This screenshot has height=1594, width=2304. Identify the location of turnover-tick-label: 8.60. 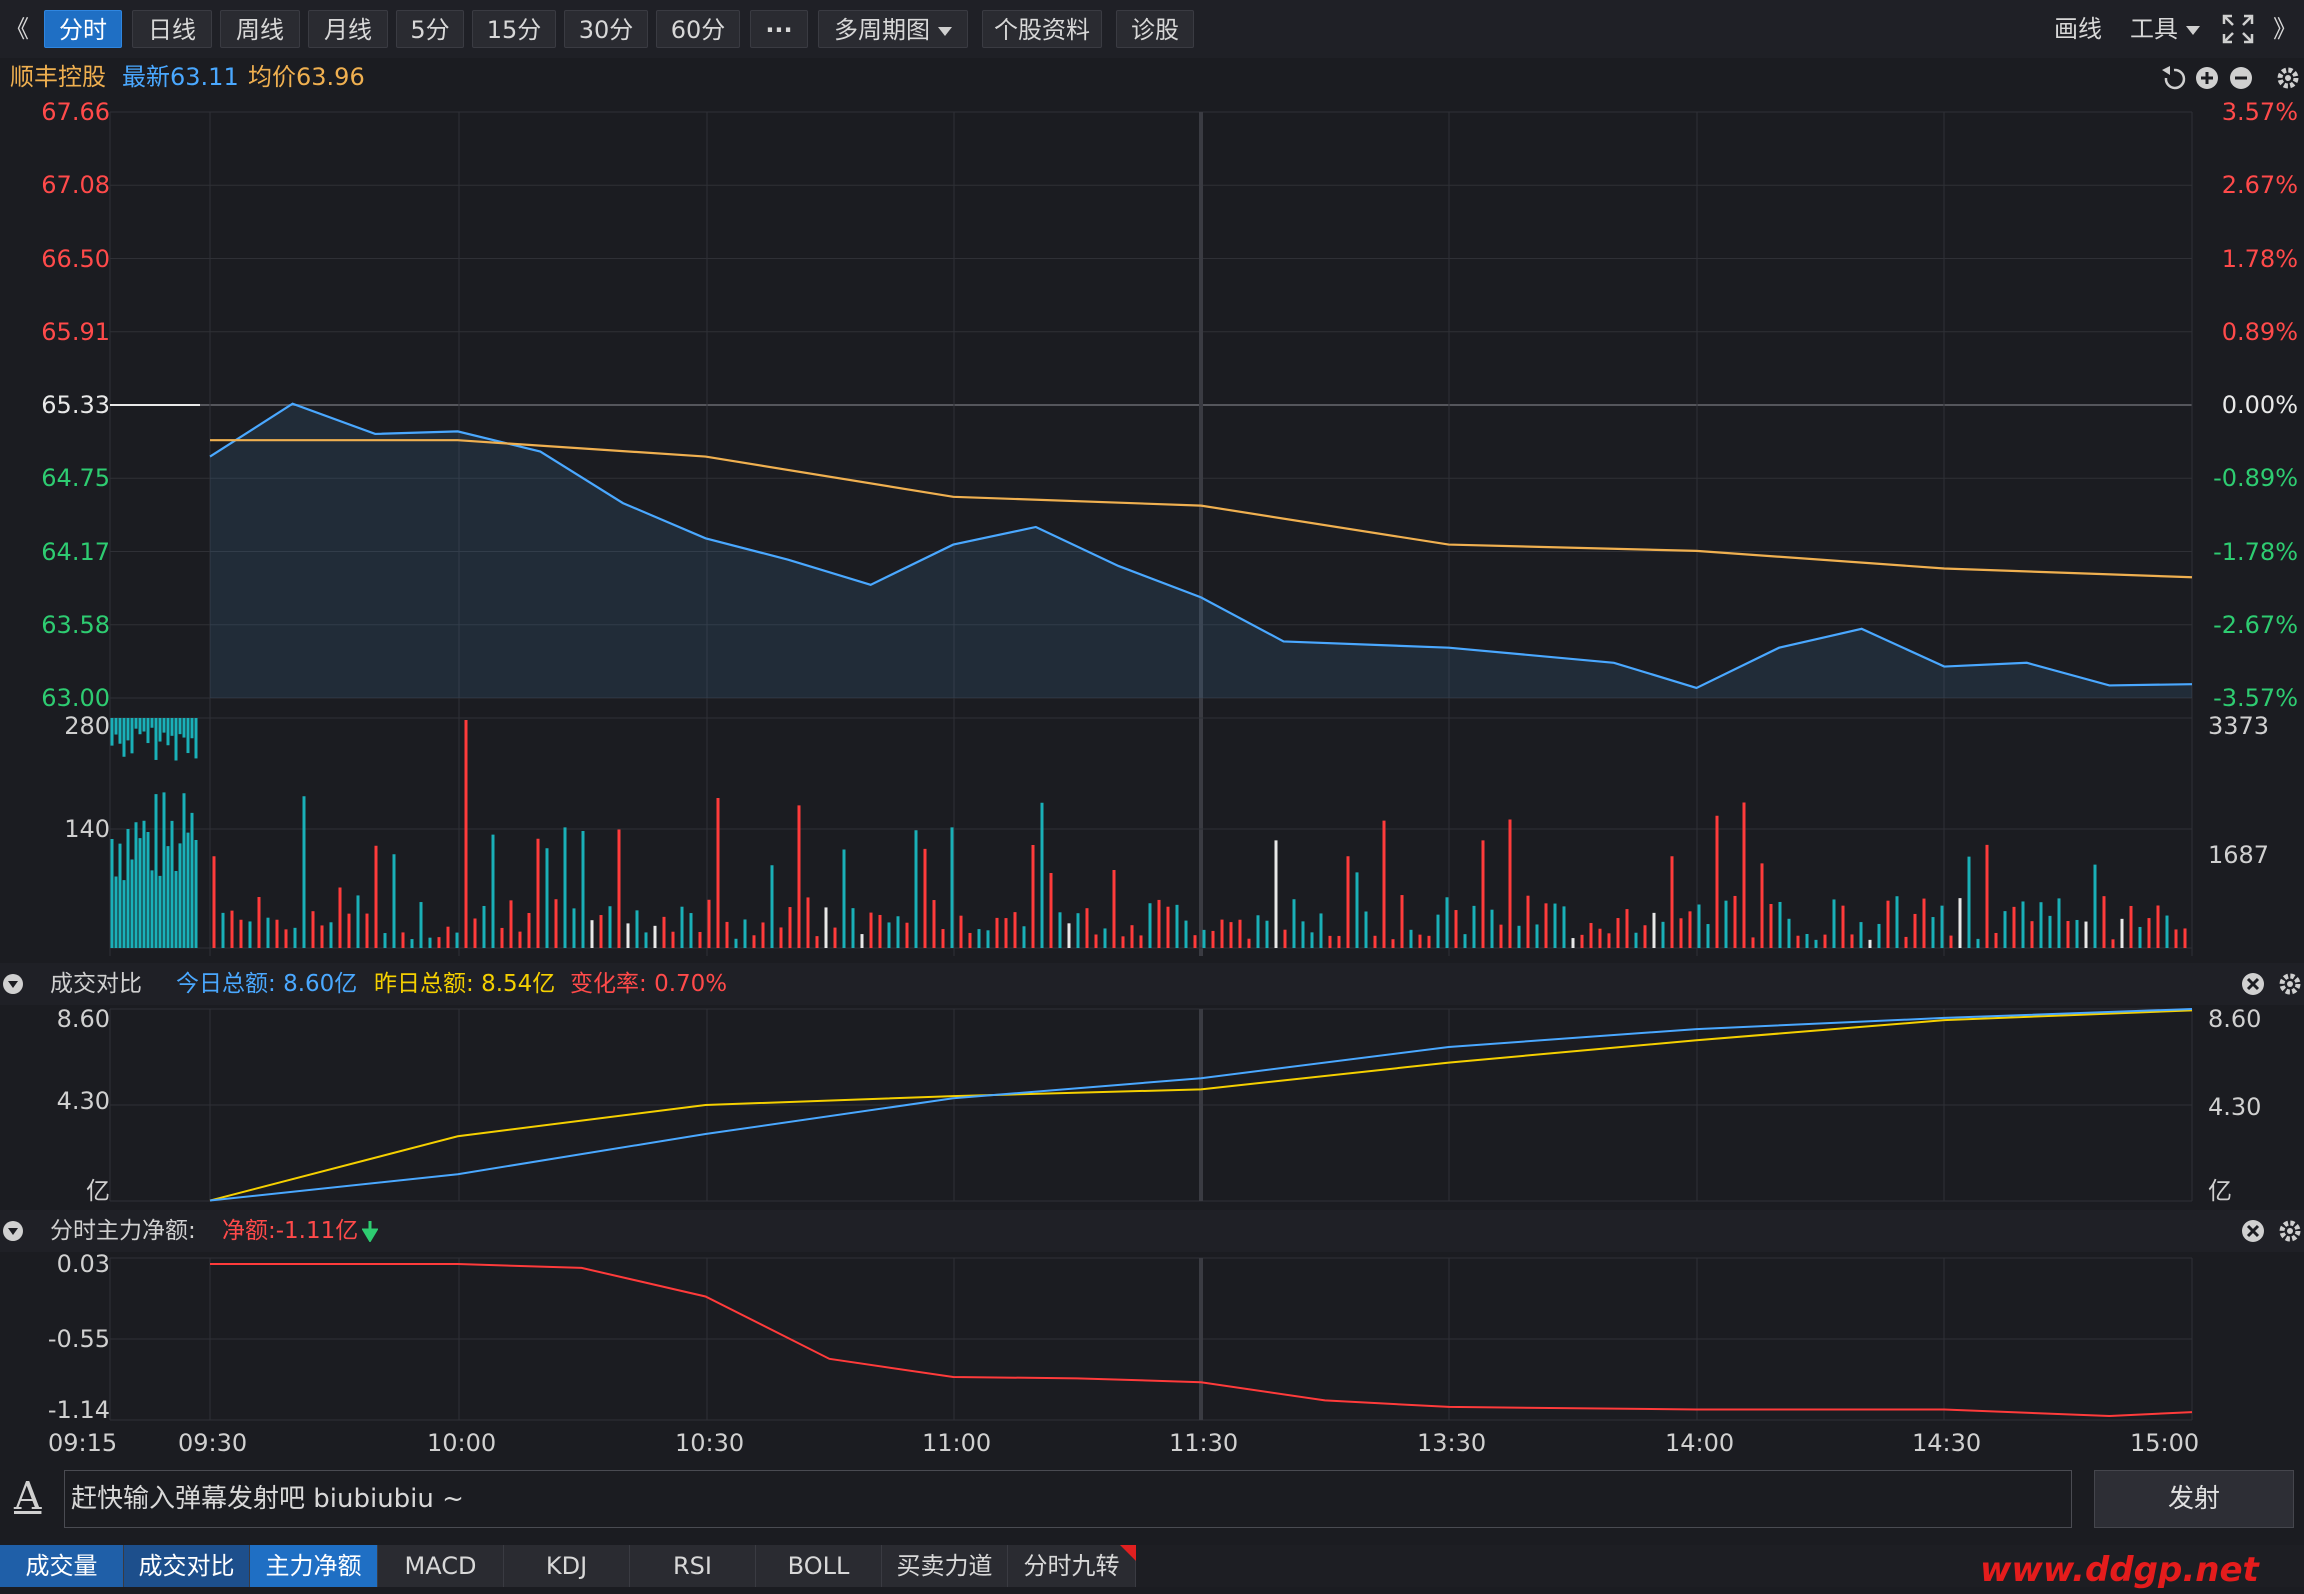
(2235, 1019).